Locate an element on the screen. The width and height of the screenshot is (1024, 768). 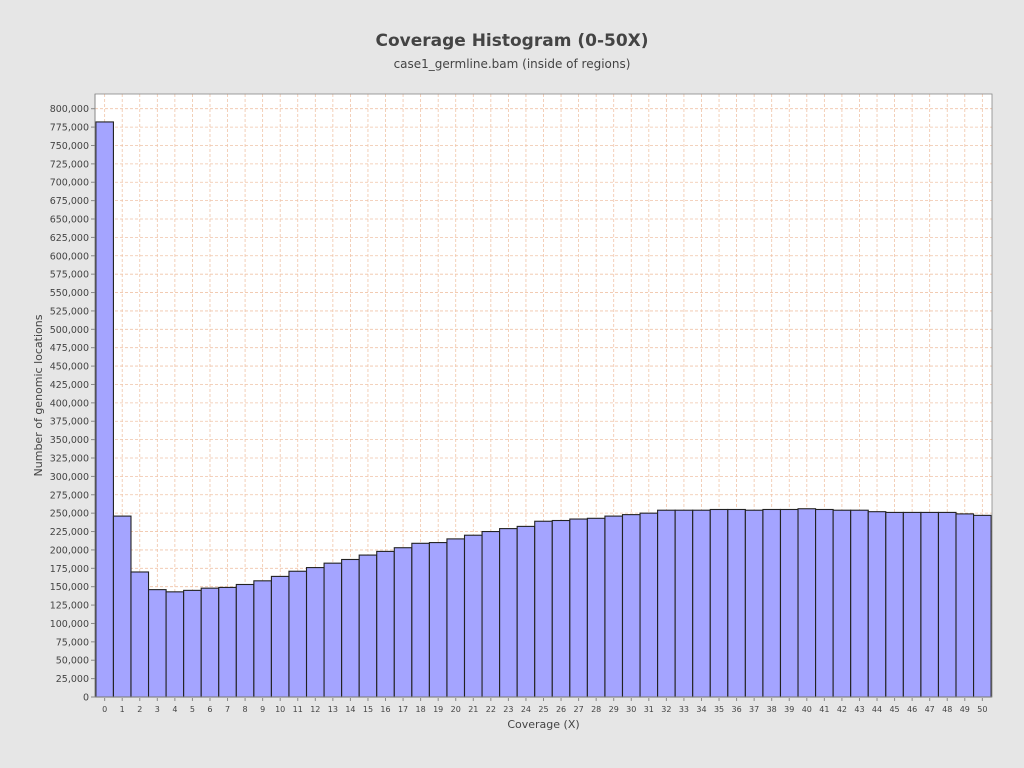
y-tick-label: 175,000 is located at coordinates (69, 569).